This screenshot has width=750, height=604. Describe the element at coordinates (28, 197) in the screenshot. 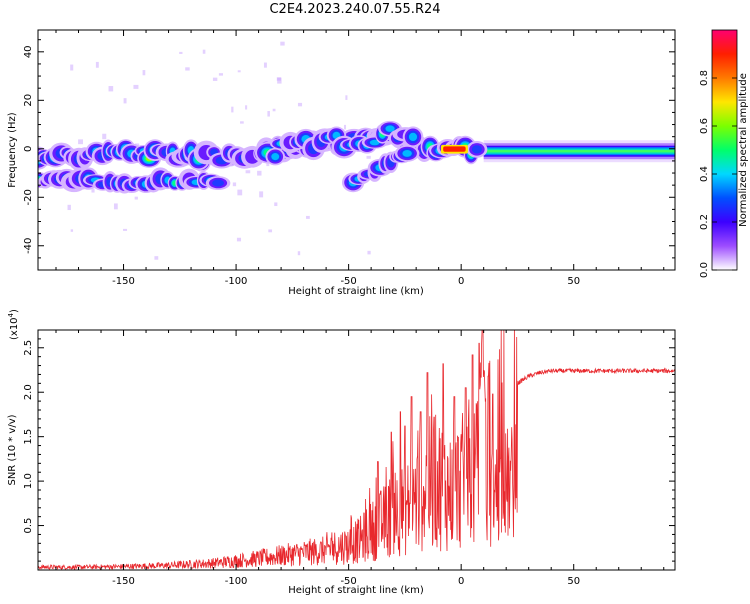

I see `spectrogram-y-tick-label: -20` at that location.